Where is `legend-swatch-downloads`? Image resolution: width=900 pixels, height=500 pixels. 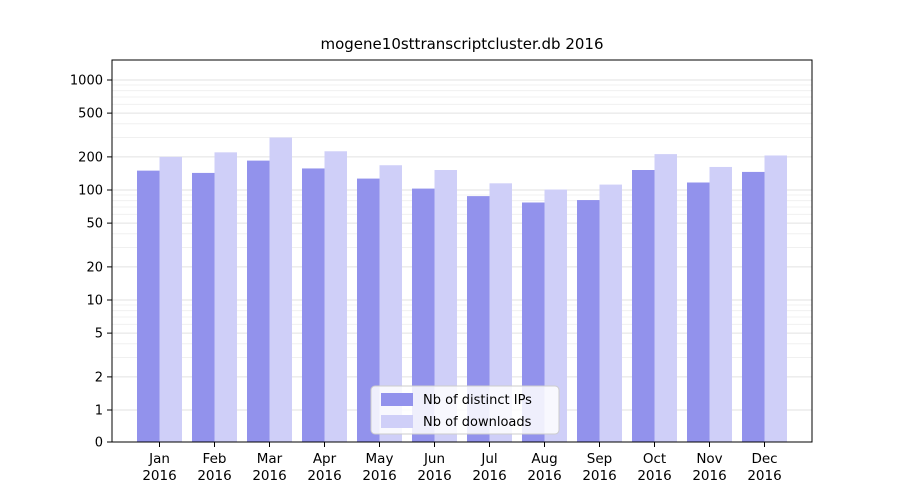 legend-swatch-downloads is located at coordinates (397, 421).